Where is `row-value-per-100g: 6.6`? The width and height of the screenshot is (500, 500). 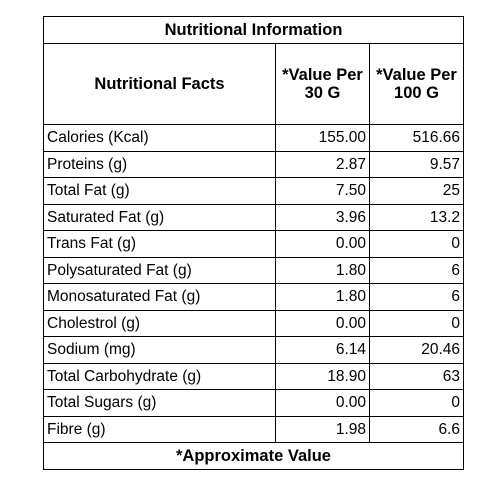 row-value-per-100g: 6.6 is located at coordinates (416, 429).